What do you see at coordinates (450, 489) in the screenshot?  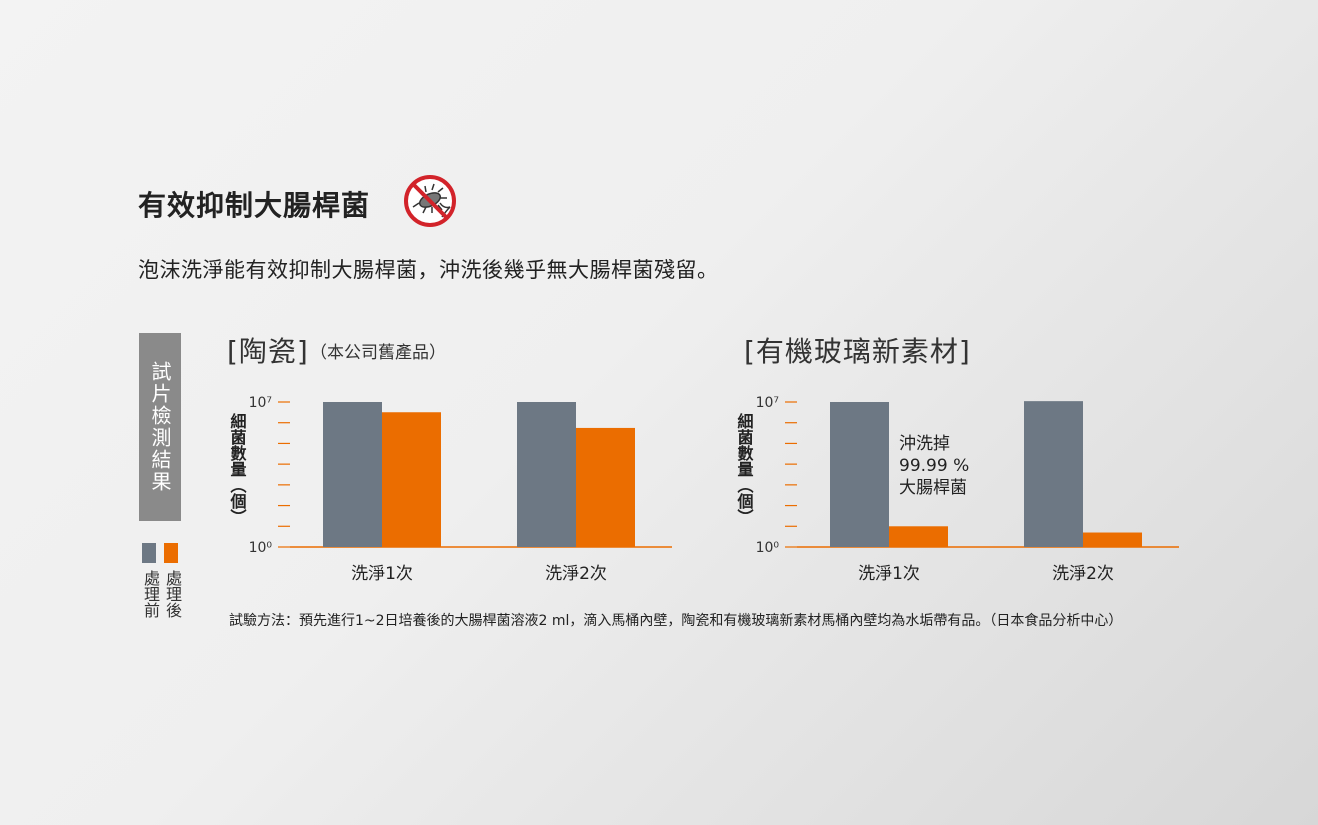 I see `chart-ceramic: 細菌數量（個）10⁷ 10⁰ 洗淨1次 洗淨2次` at bounding box center [450, 489].